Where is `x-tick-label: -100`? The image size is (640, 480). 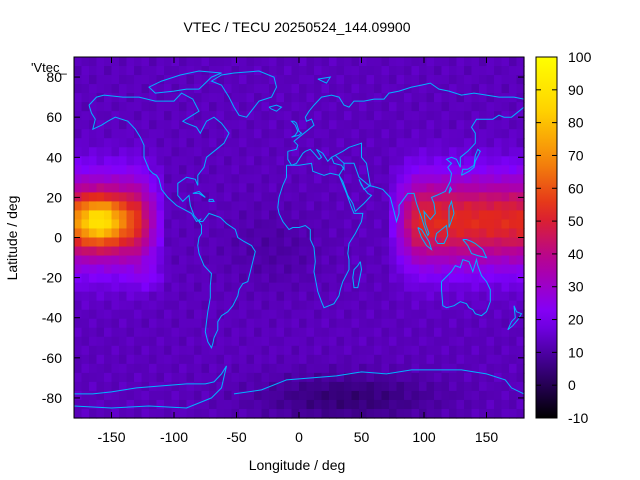 x-tick-label: -100 is located at coordinates (174, 437).